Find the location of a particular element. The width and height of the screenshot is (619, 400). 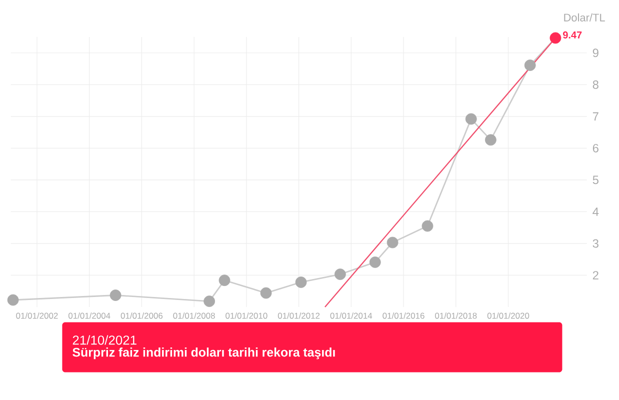

x-tick-label: 01/01/2008 is located at coordinates (194, 315).